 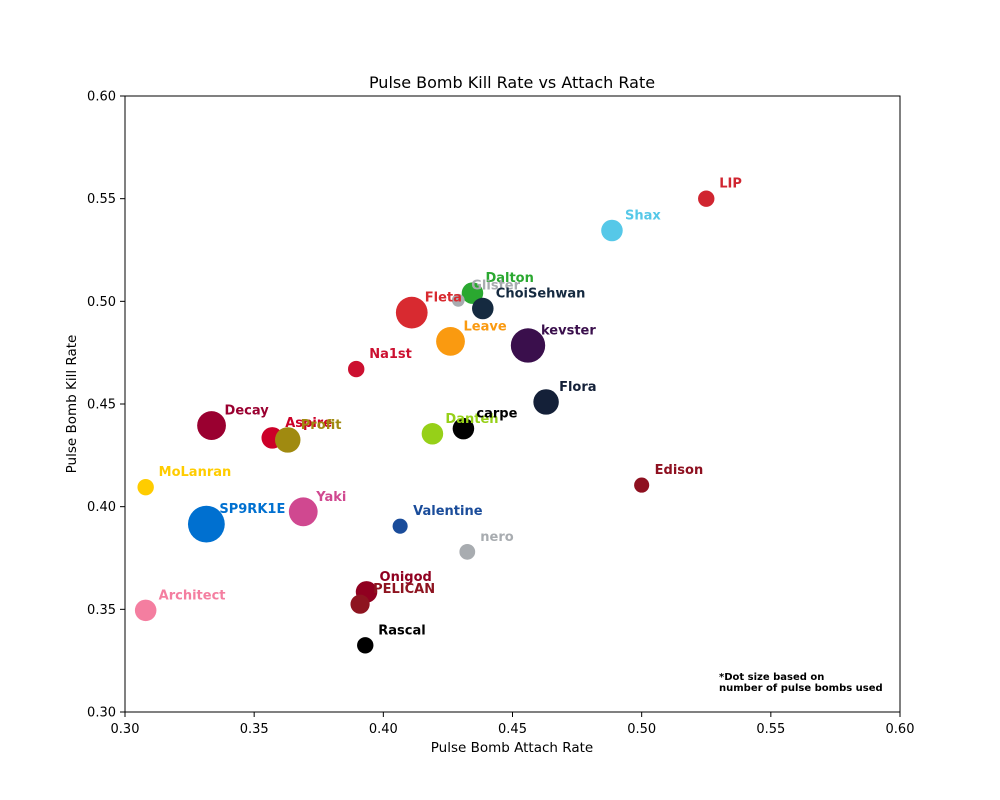 What do you see at coordinates (254, 729) in the screenshot?
I see `x-tick-label: 0.35` at bounding box center [254, 729].